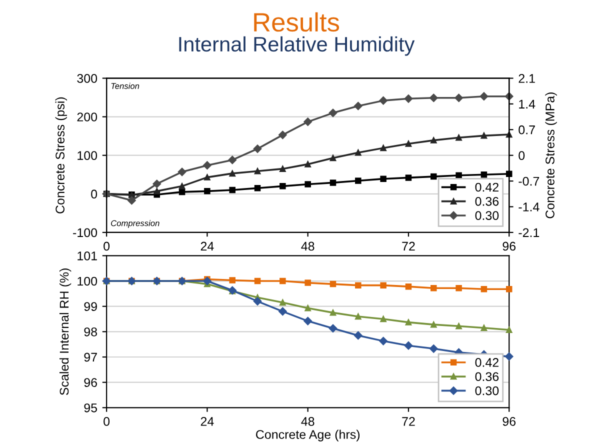 This screenshot has width=592, height=447. What do you see at coordinates (521, 155) in the screenshot?
I see `y2-tick-label: 0` at bounding box center [521, 155].